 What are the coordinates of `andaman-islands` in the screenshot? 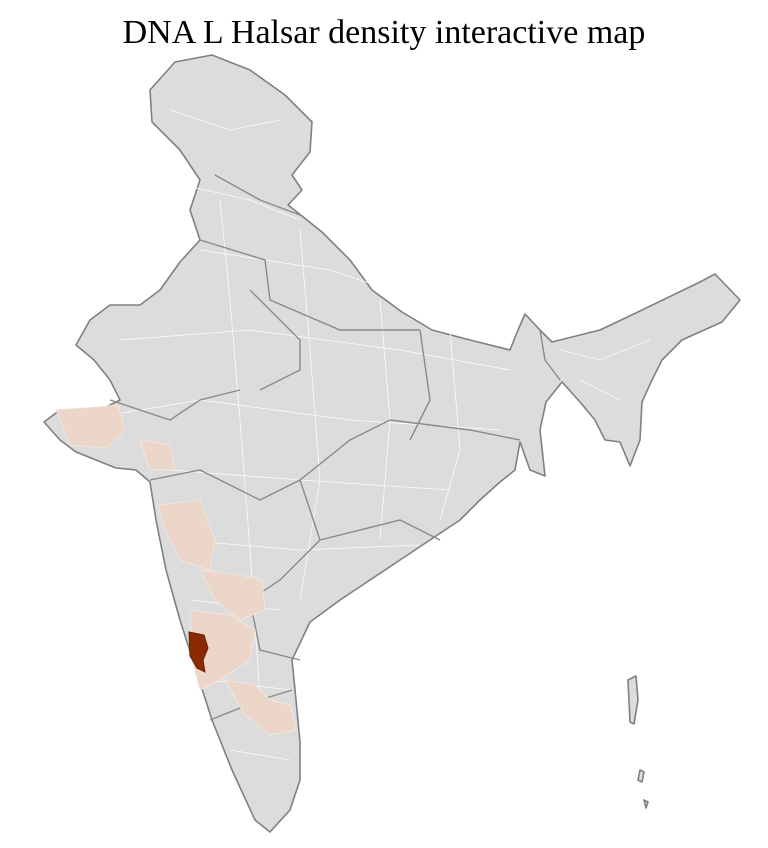 It's located at (633, 700).